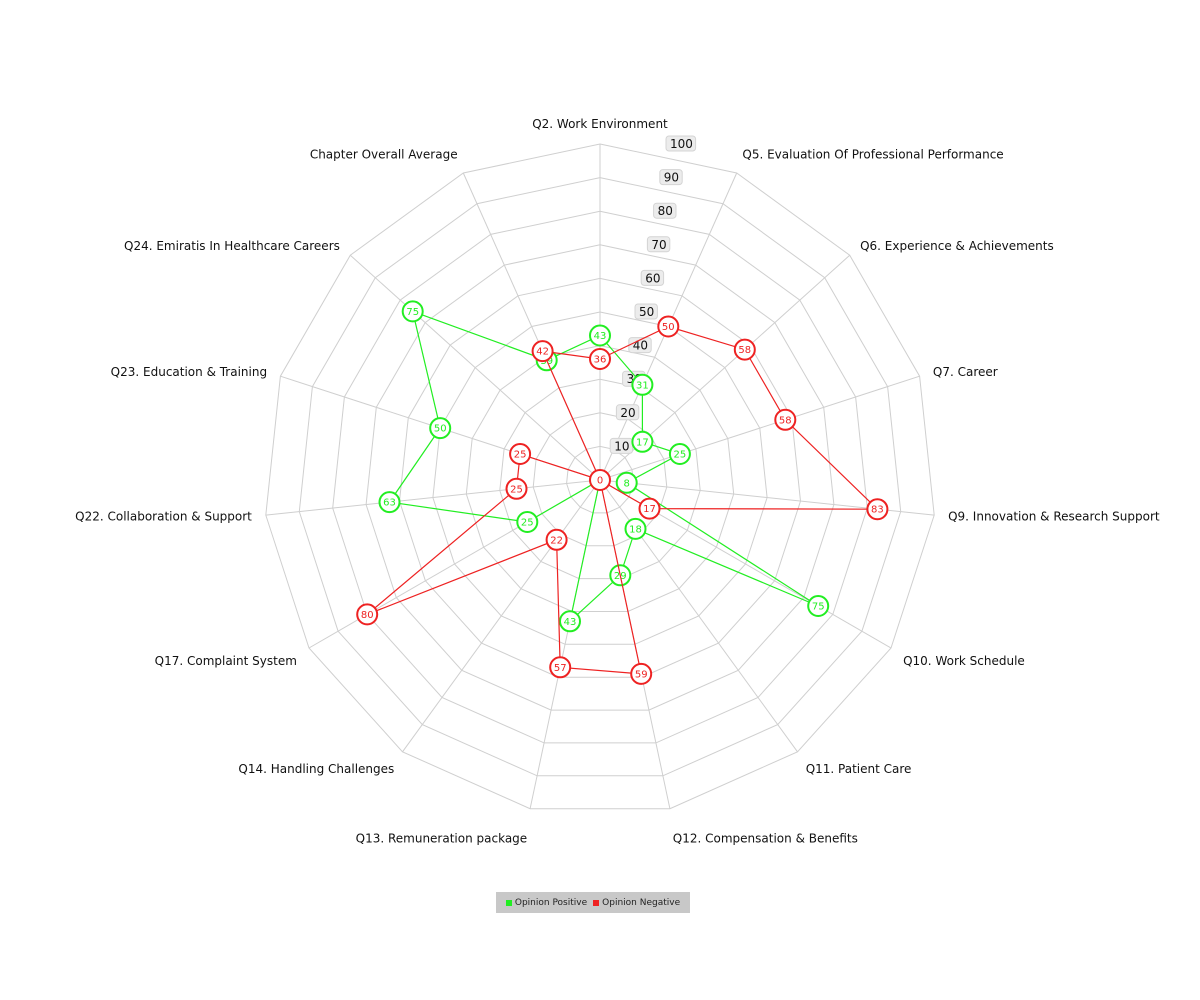  I want to click on axis-label: Q2. Work Environment, so click(600, 124).